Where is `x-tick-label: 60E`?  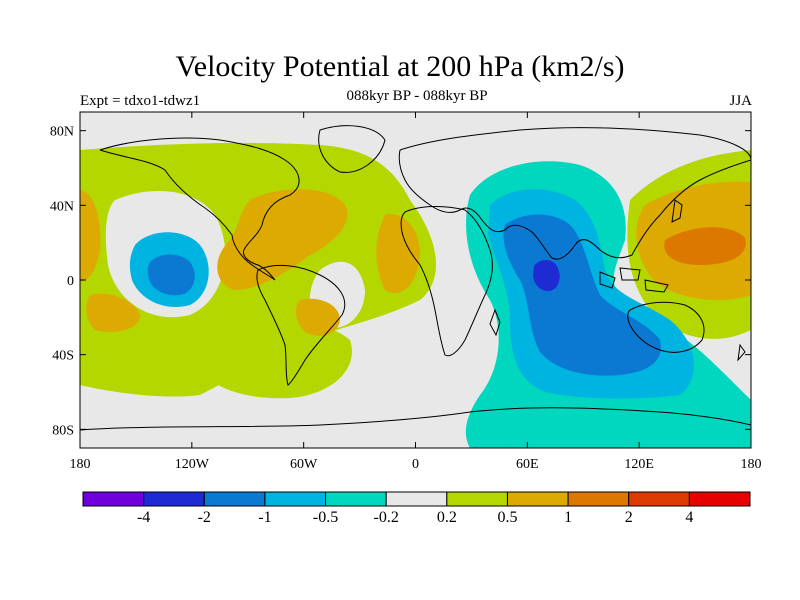 x-tick-label: 60E is located at coordinates (527, 464).